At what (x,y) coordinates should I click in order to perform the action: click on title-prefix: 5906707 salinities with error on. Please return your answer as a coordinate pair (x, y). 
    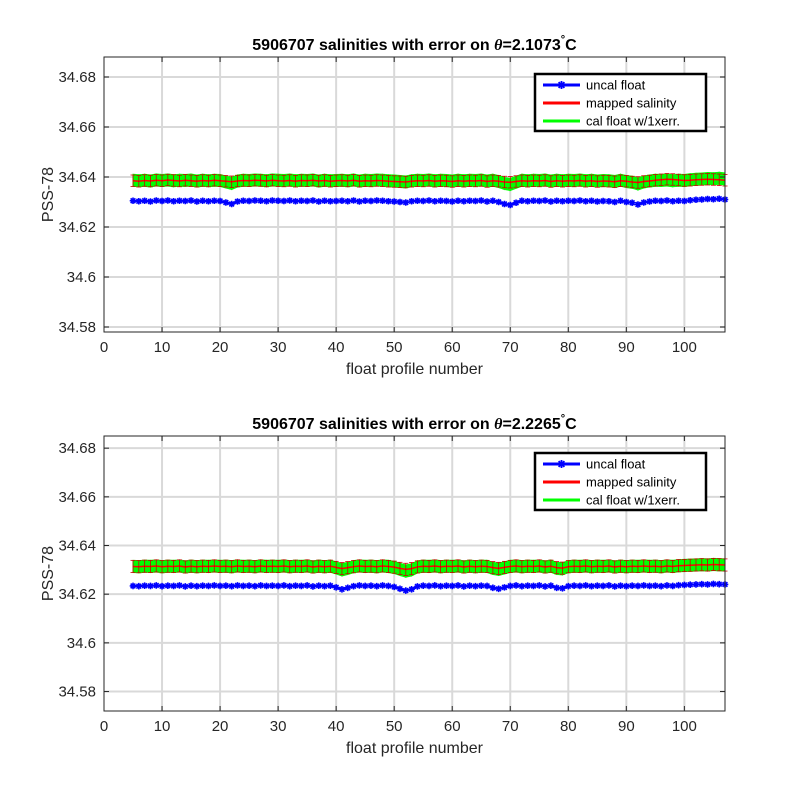
    Looking at the image, I should click on (373, 45).